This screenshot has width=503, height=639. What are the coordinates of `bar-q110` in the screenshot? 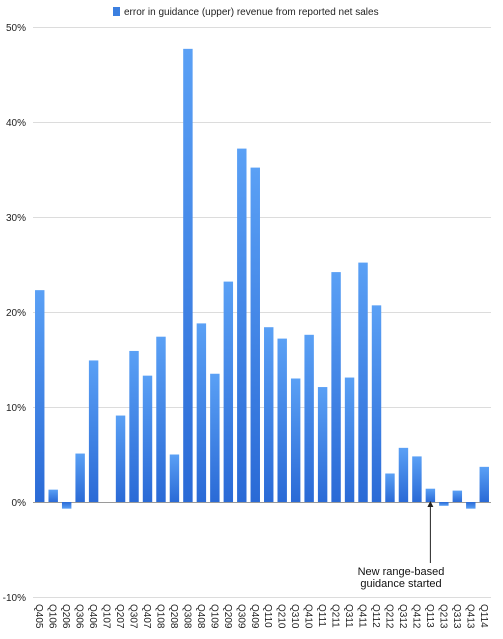 It's located at (269, 414).